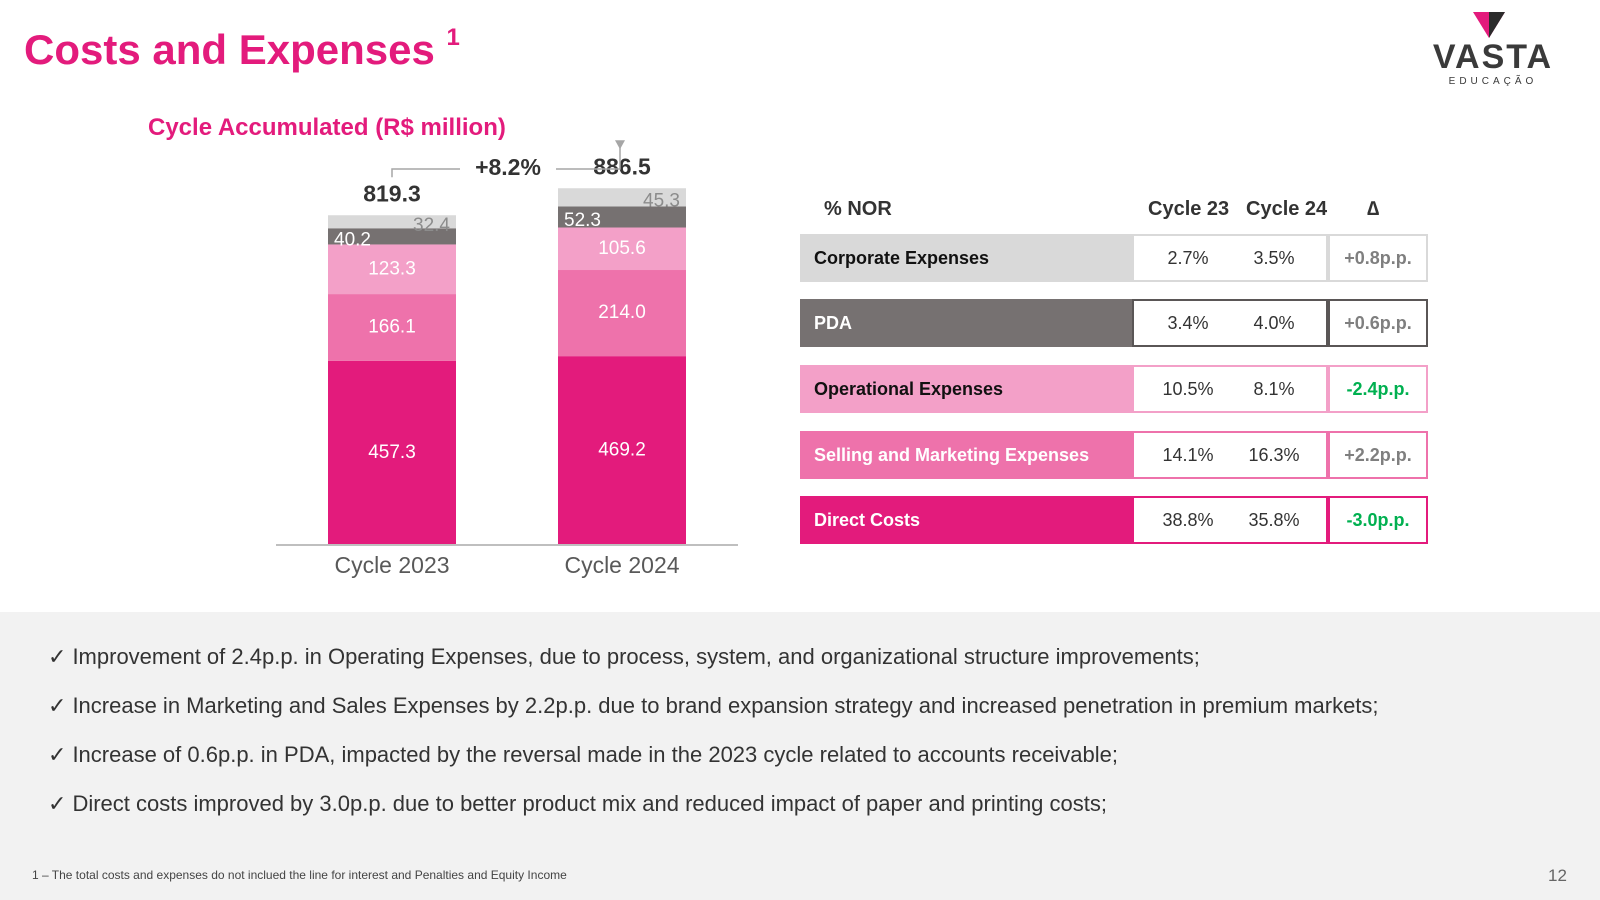 This screenshot has height=900, width=1600. Describe the element at coordinates (588, 156) in the screenshot. I see `growth-bracket-right` at that location.